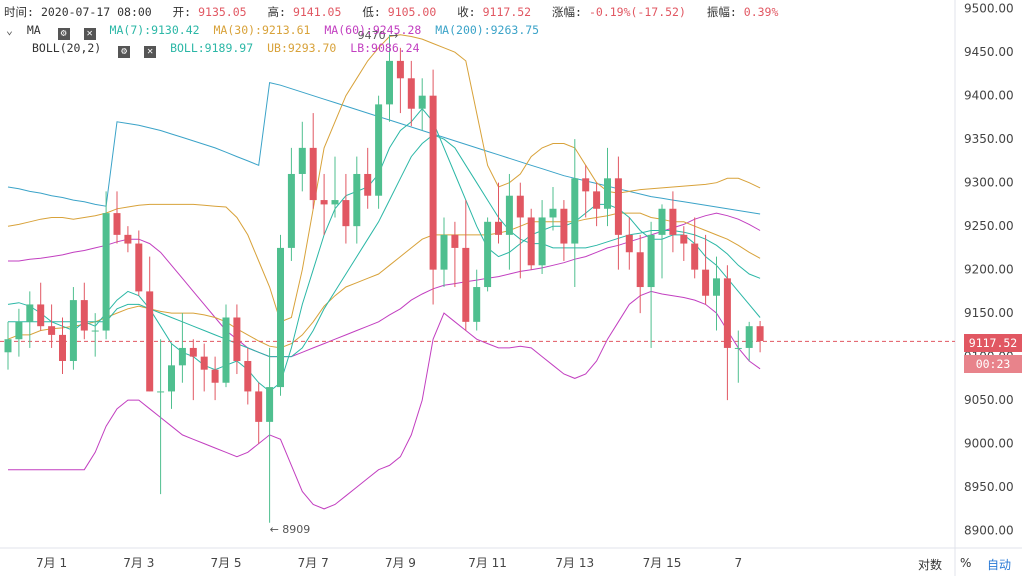 The width and height of the screenshot is (1022, 576). What do you see at coordinates (154, 30) in the screenshot?
I see `ma7-text: MA(7):9130.42` at bounding box center [154, 30].